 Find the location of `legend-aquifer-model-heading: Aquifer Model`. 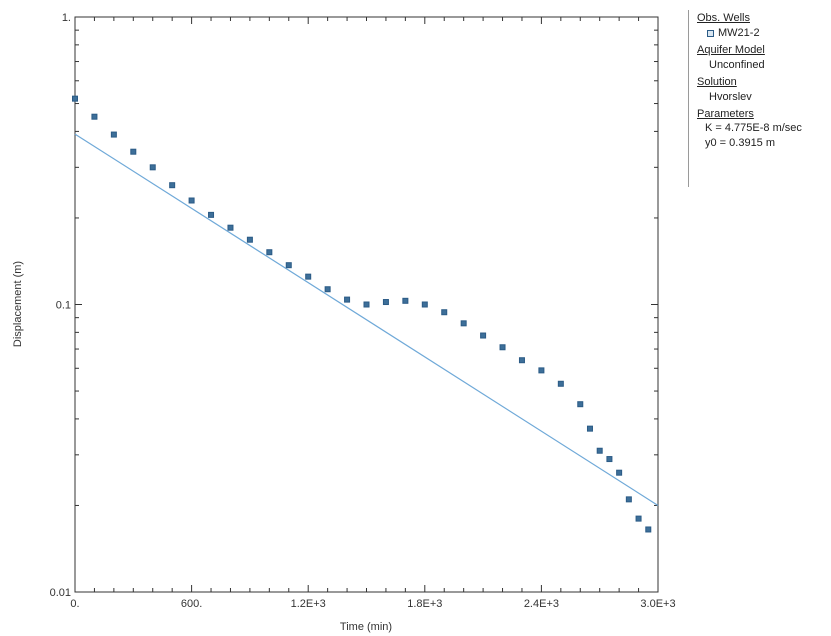

legend-aquifer-model-heading: Aquifer Model is located at coordinates (731, 50).